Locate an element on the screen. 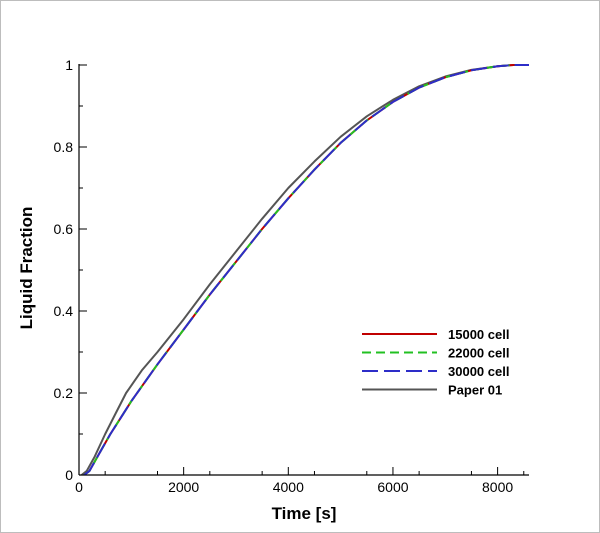 This screenshot has width=600, height=533. y-tick-label: 0.4 is located at coordinates (64, 311).